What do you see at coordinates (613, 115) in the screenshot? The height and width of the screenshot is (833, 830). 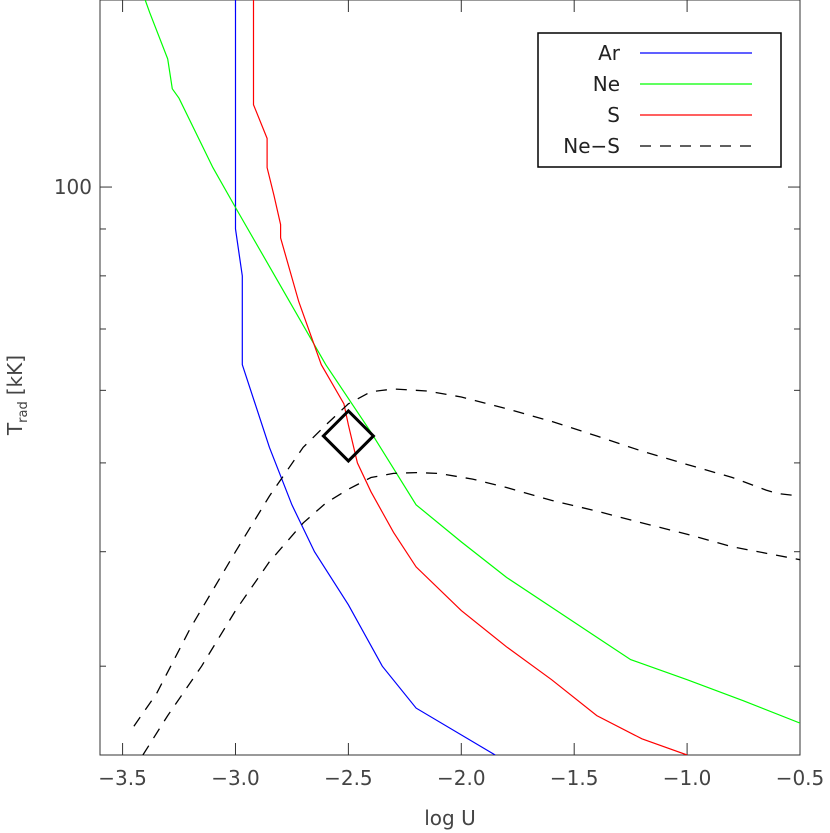 I see `legend-label: S` at bounding box center [613, 115].